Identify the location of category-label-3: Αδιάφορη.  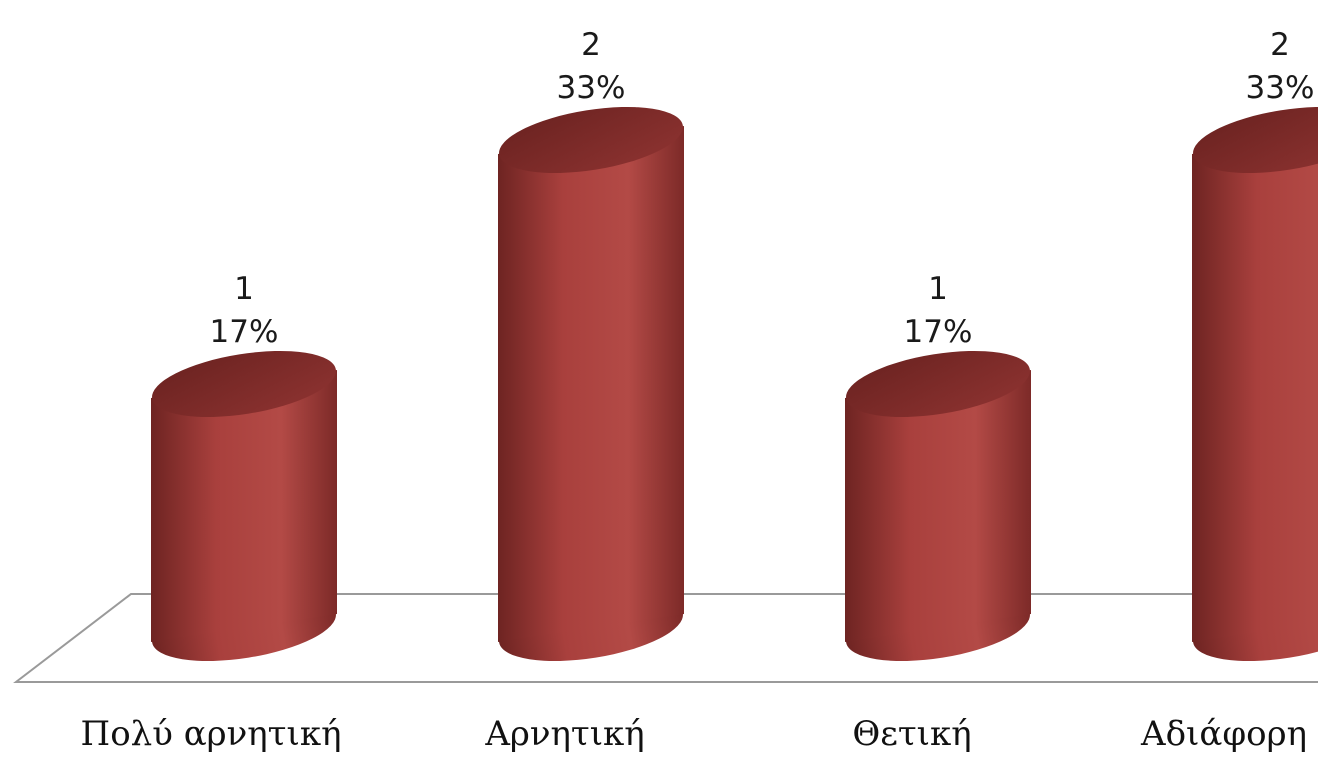
(1223, 734).